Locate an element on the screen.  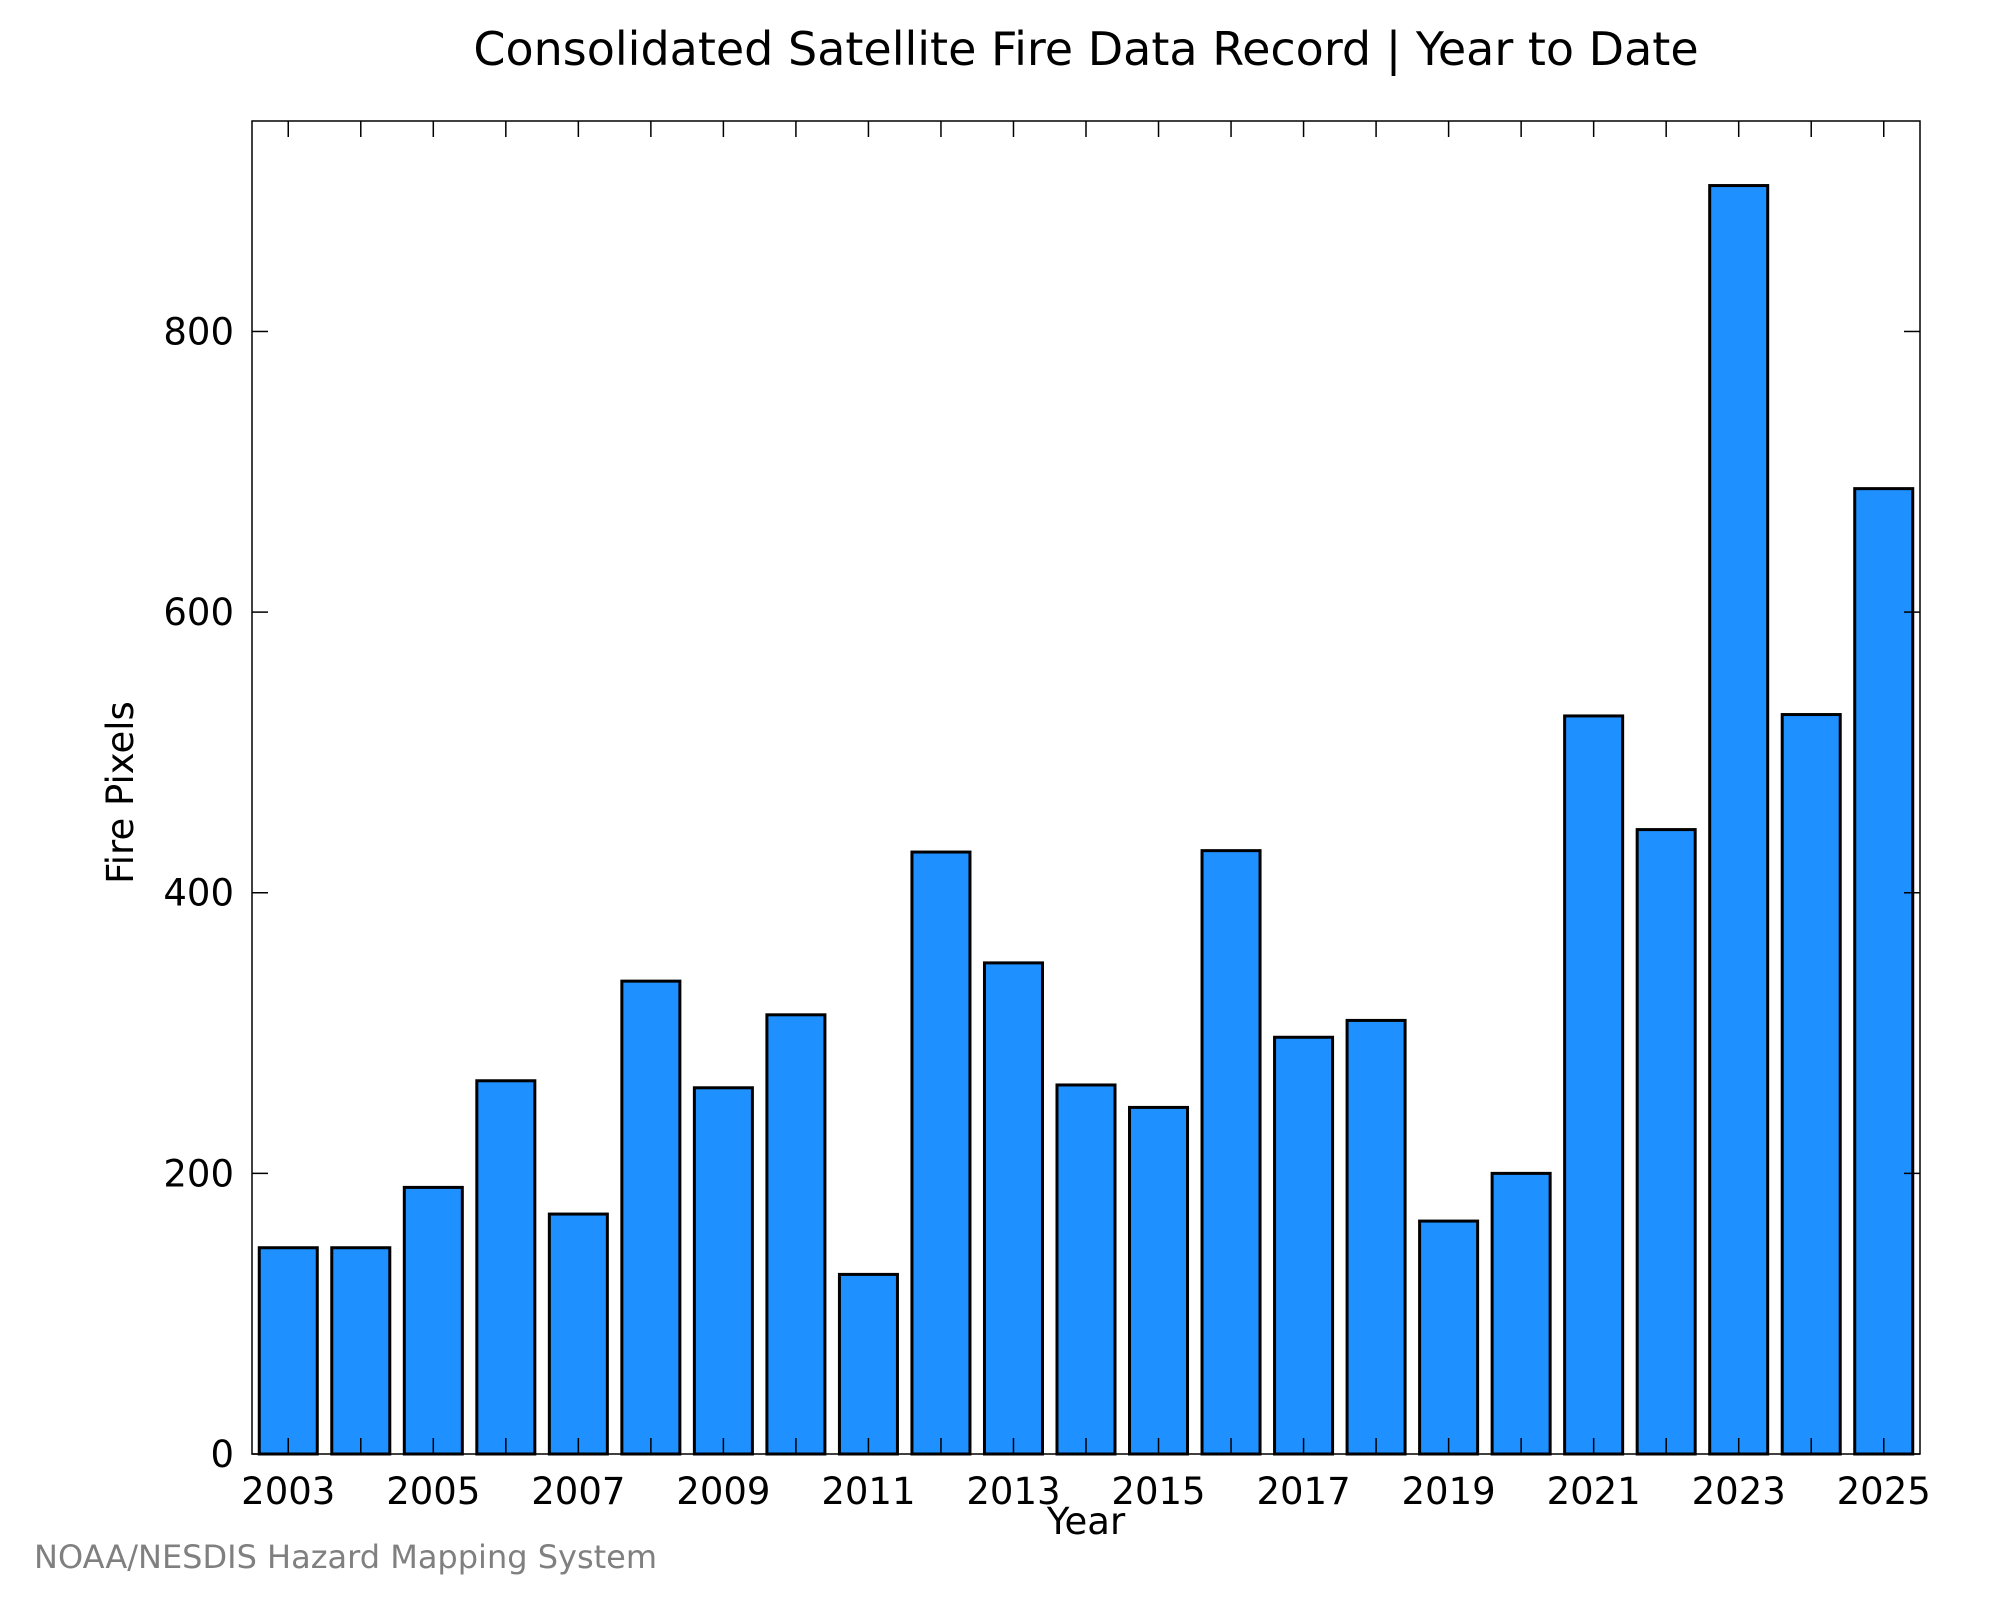
x-tick-label-2011: 2011 is located at coordinates (868, 1491).